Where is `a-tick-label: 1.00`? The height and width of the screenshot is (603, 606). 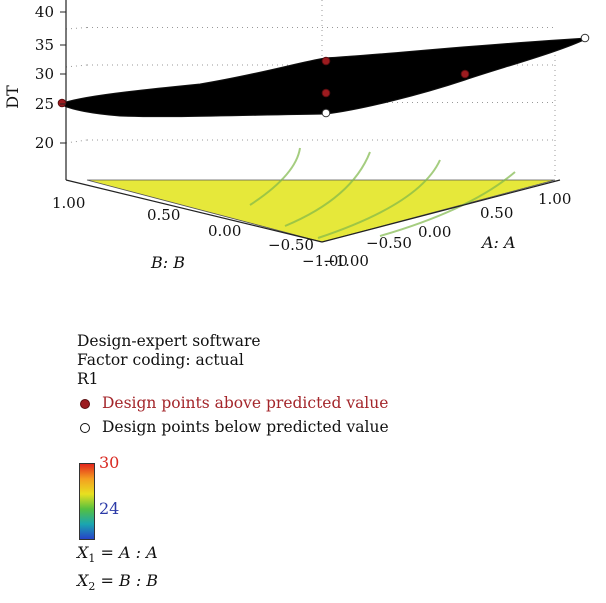 a-tick-label: 1.00 is located at coordinates (554, 199).